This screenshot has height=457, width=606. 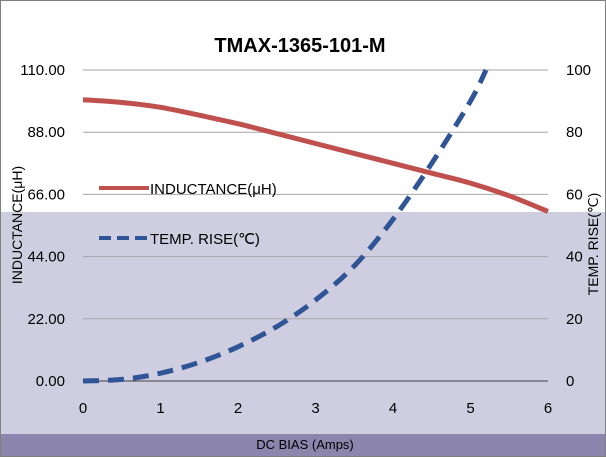 I want to click on y-left-tick-labels: 0.00 22.00 44.00 66.00 88.00 110.00, so click(x=42, y=226).